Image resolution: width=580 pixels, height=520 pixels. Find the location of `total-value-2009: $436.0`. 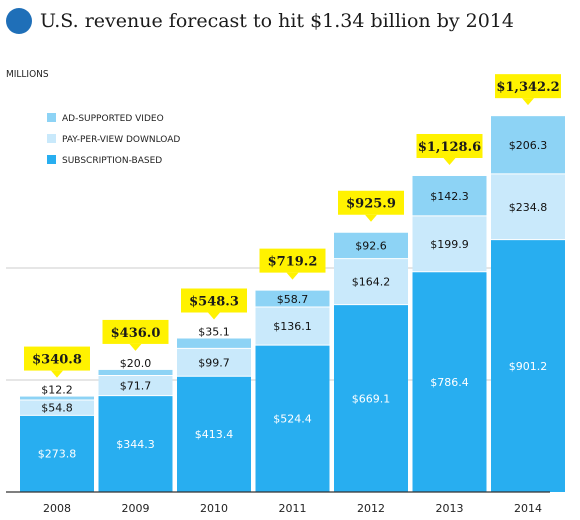

total-value-2009: $436.0 is located at coordinates (136, 333).